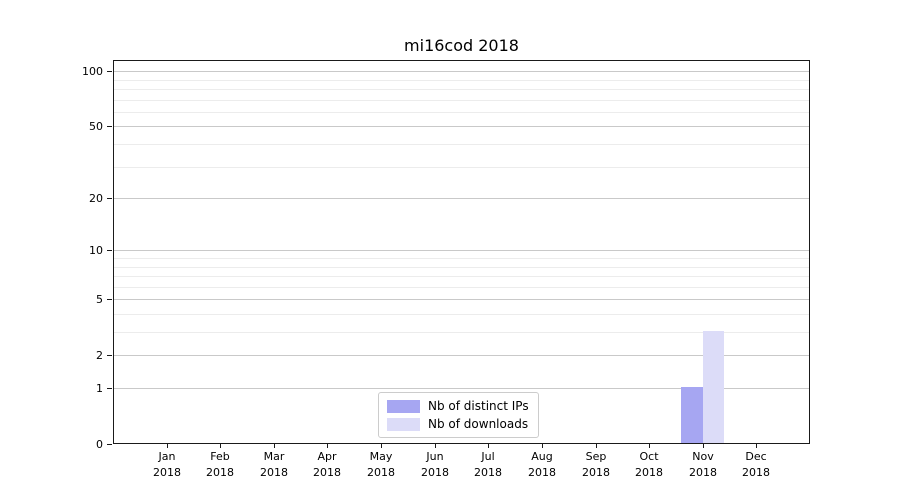 This screenshot has height=500, width=900. What do you see at coordinates (96, 250) in the screenshot?
I see `y-tick-label: 10` at bounding box center [96, 250].